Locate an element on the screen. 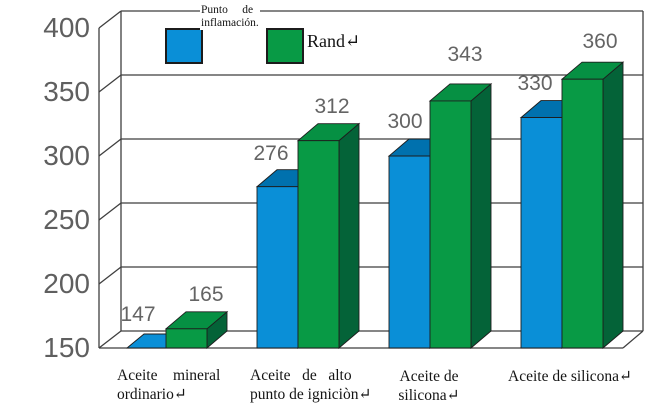 The width and height of the screenshot is (659, 409). bar-rand-group4-side is located at coordinates (613, 205).